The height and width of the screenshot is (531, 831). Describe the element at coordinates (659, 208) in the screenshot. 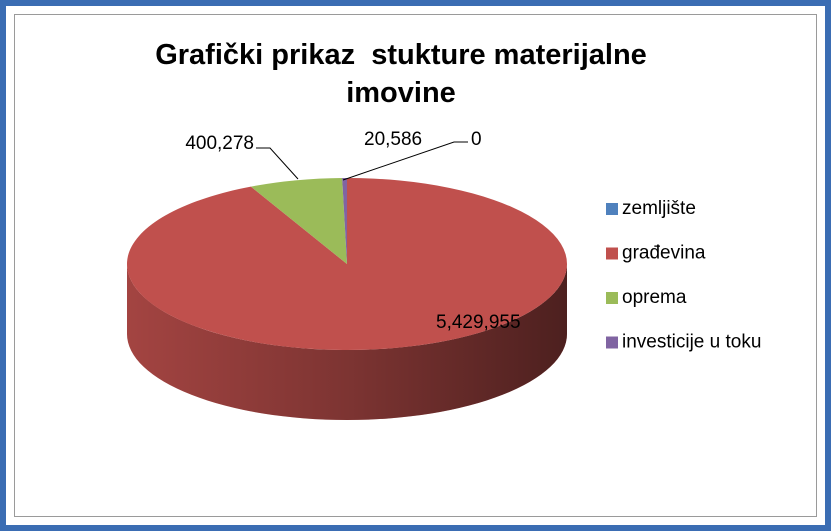

I see `legend-label: zemljište` at that location.